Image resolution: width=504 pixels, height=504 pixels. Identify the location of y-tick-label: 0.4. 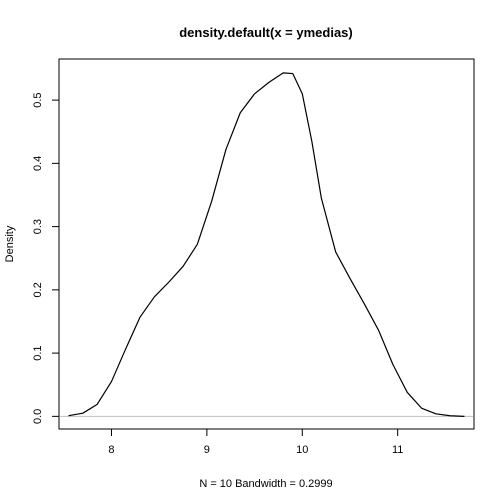
(38, 163).